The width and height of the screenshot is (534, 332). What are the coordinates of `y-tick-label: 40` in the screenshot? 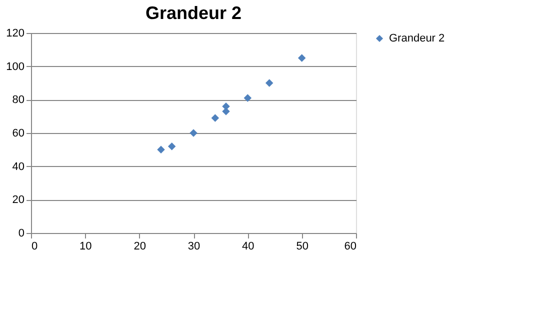 It's located at (18, 166).